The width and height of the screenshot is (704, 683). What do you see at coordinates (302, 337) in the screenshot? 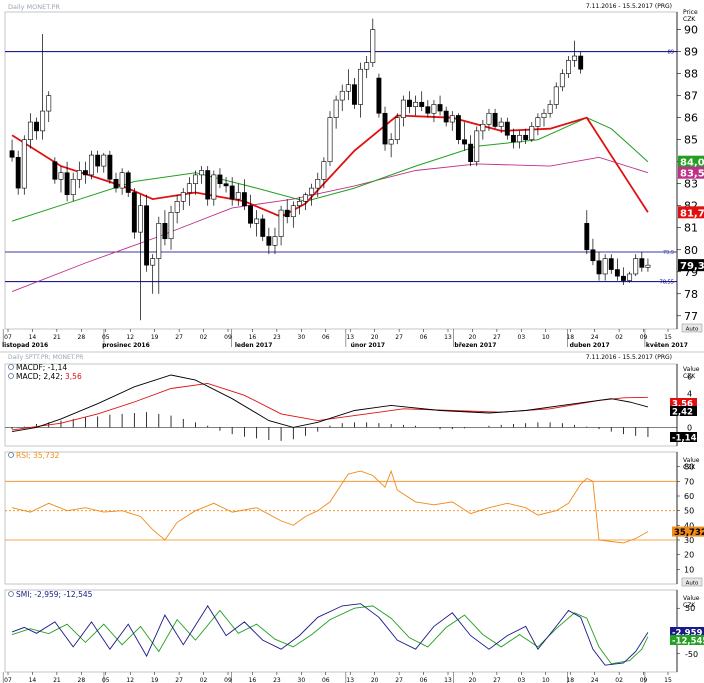
I see `x-tick-label: 30` at bounding box center [302, 337].